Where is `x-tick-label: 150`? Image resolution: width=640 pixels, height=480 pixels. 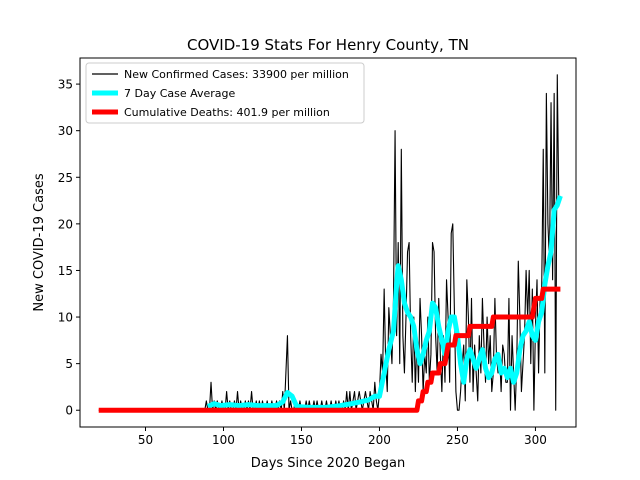 x-tick-label: 150 is located at coordinates (301, 440).